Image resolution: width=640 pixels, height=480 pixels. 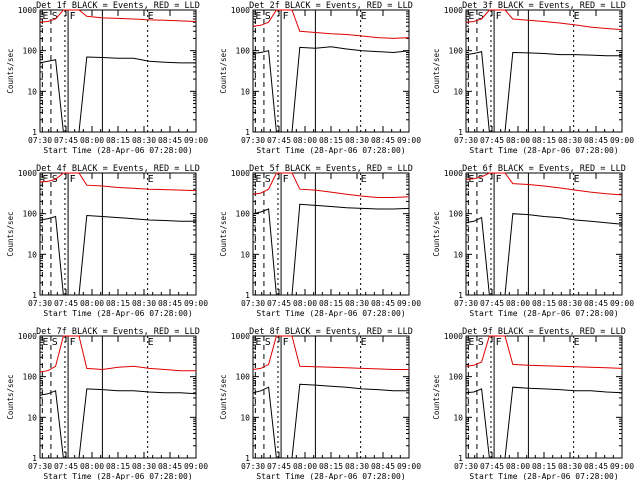 I want to click on panel-title: Det_3f BLACK = Events, RED = LLD, so click(x=544, y=6).